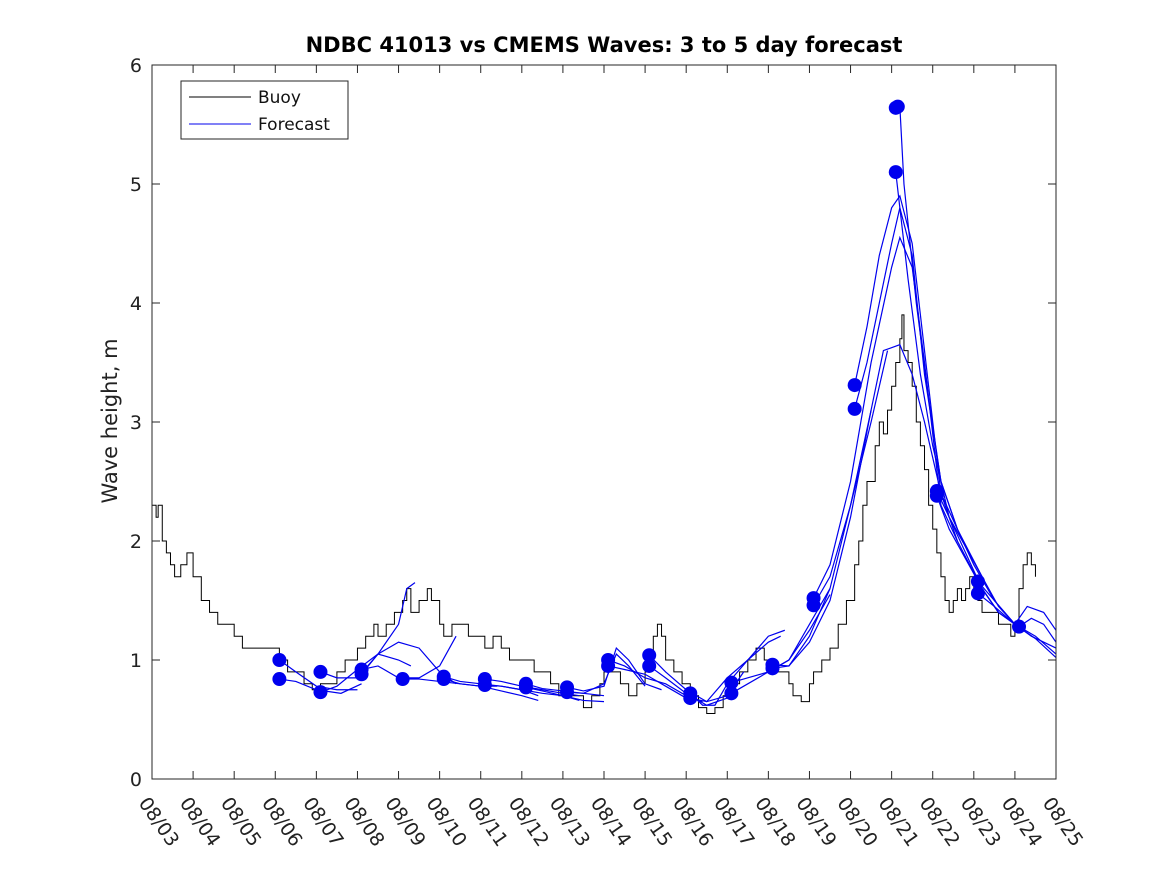 Image resolution: width=1167 pixels, height=875 pixels. I want to click on legend-box, so click(264, 110).